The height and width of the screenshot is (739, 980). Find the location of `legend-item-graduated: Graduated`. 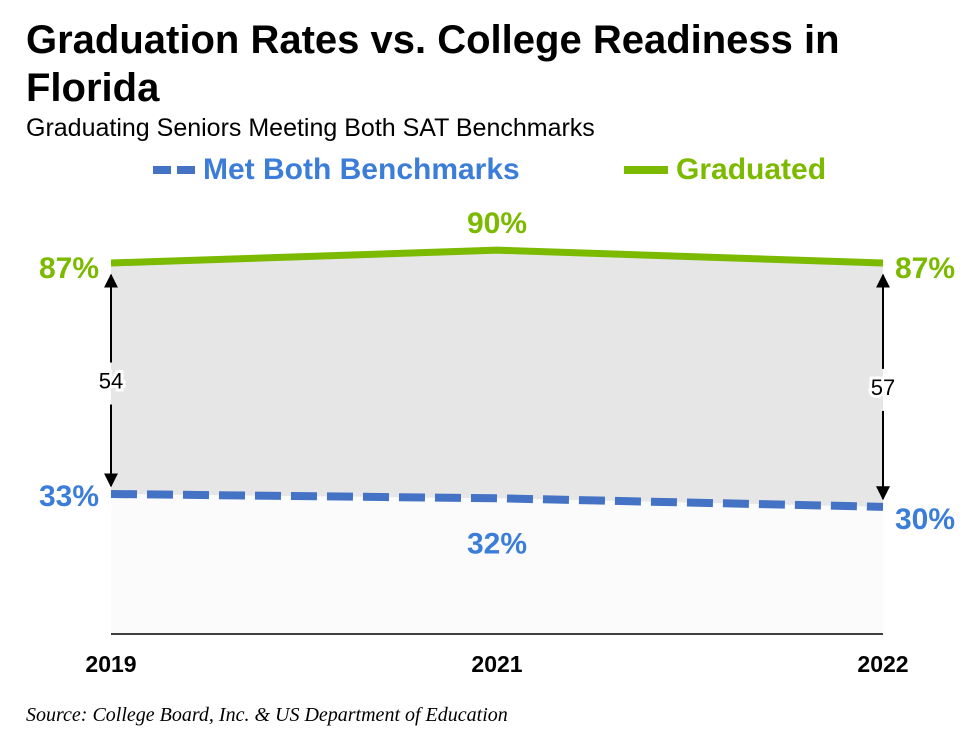

legend-item-graduated: Graduated is located at coordinates (725, 170).